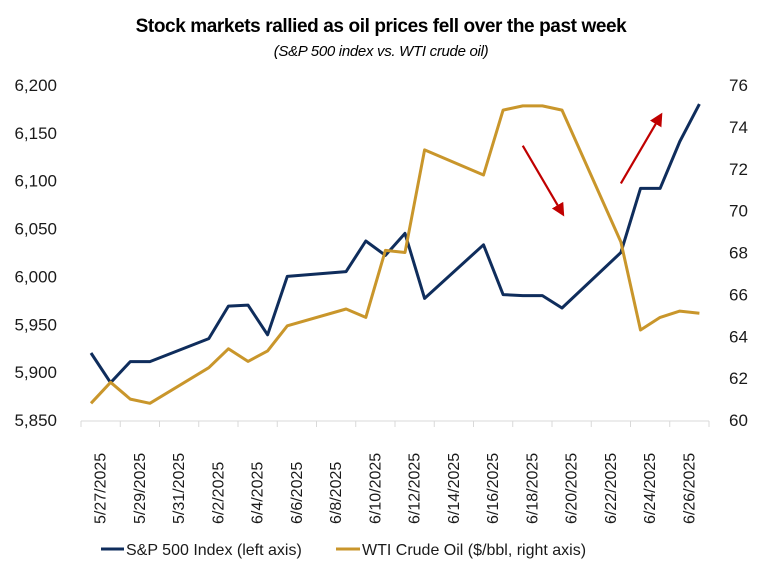 The width and height of the screenshot is (763, 574). What do you see at coordinates (650, 488) in the screenshot?
I see `x-tick-label: 6/24/2025` at bounding box center [650, 488].